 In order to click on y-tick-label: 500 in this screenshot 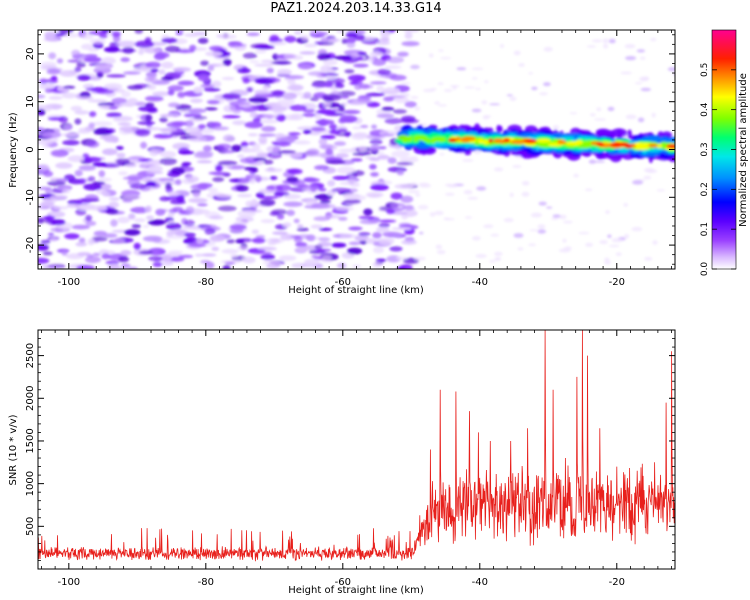, I will do `click(30, 526)`.